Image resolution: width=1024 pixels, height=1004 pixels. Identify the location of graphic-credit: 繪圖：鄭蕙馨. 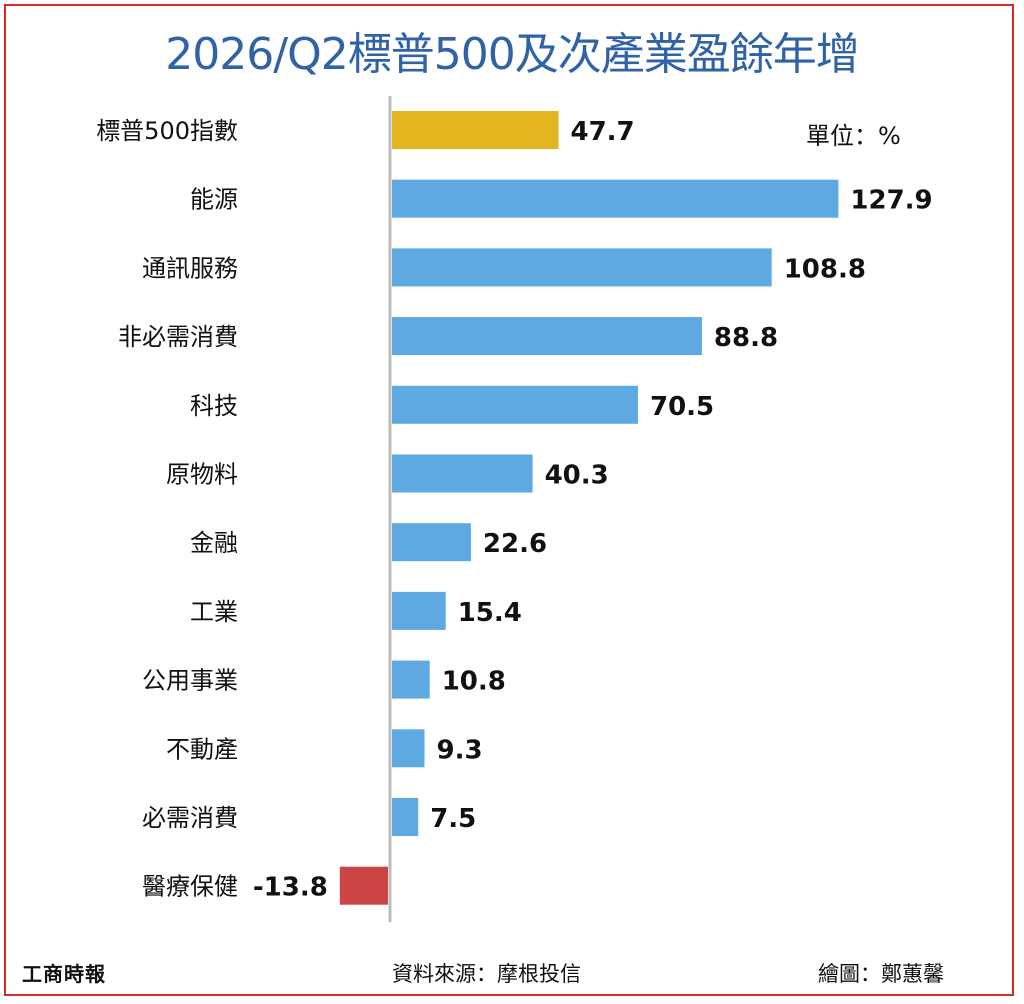
(881, 974).